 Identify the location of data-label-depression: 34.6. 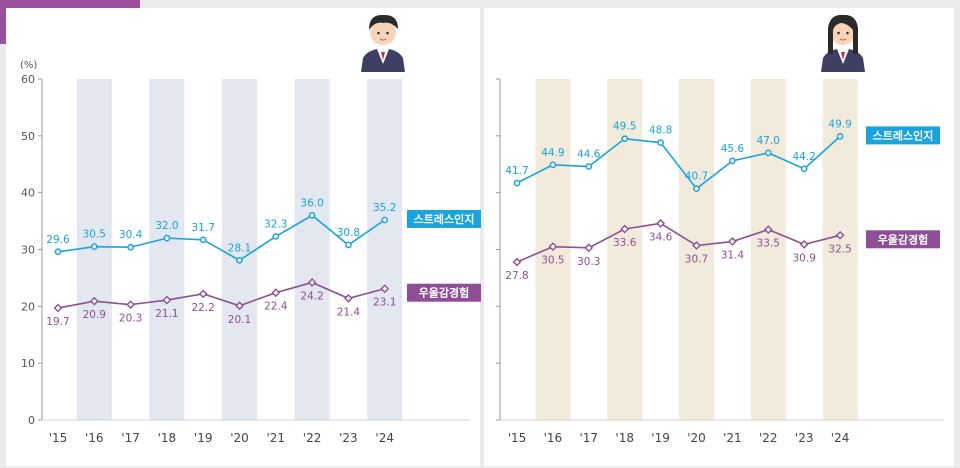
(661, 237).